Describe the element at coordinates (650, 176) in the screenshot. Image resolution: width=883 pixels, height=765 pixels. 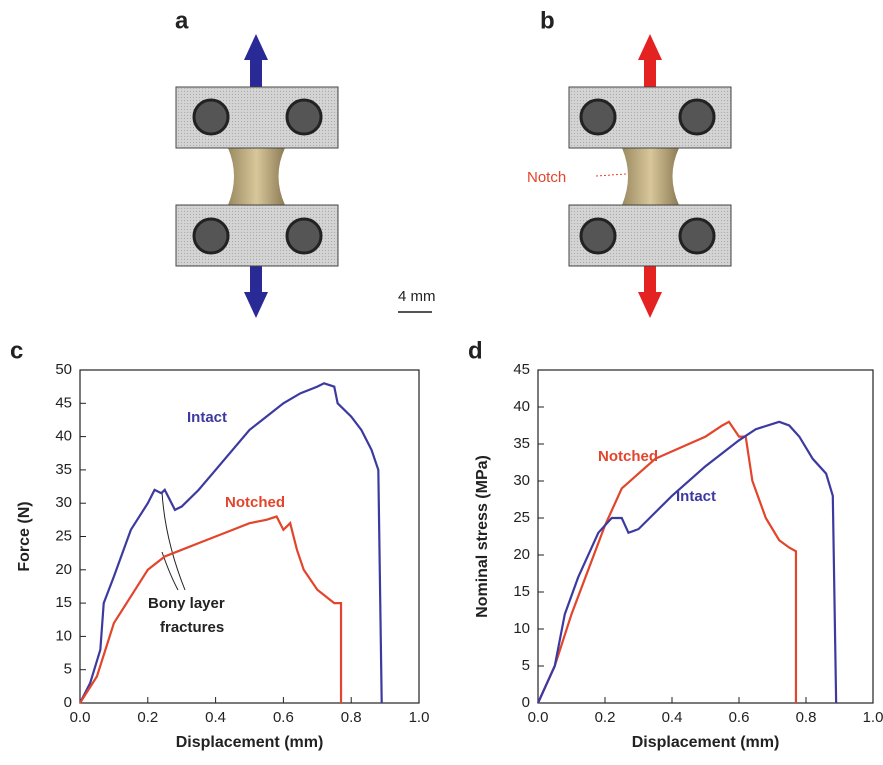
I see `specimen-b` at that location.